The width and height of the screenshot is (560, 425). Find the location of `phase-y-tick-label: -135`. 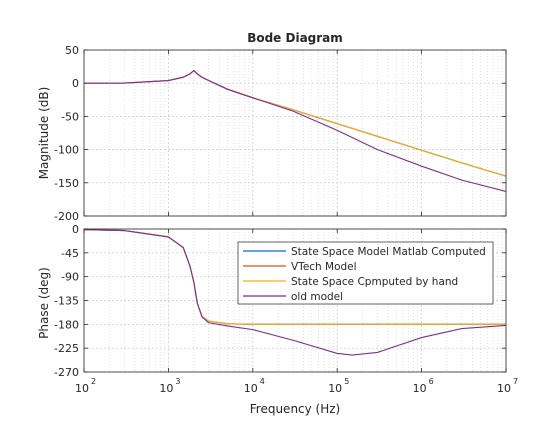

phase-y-tick-label: -135 is located at coordinates (66, 301).